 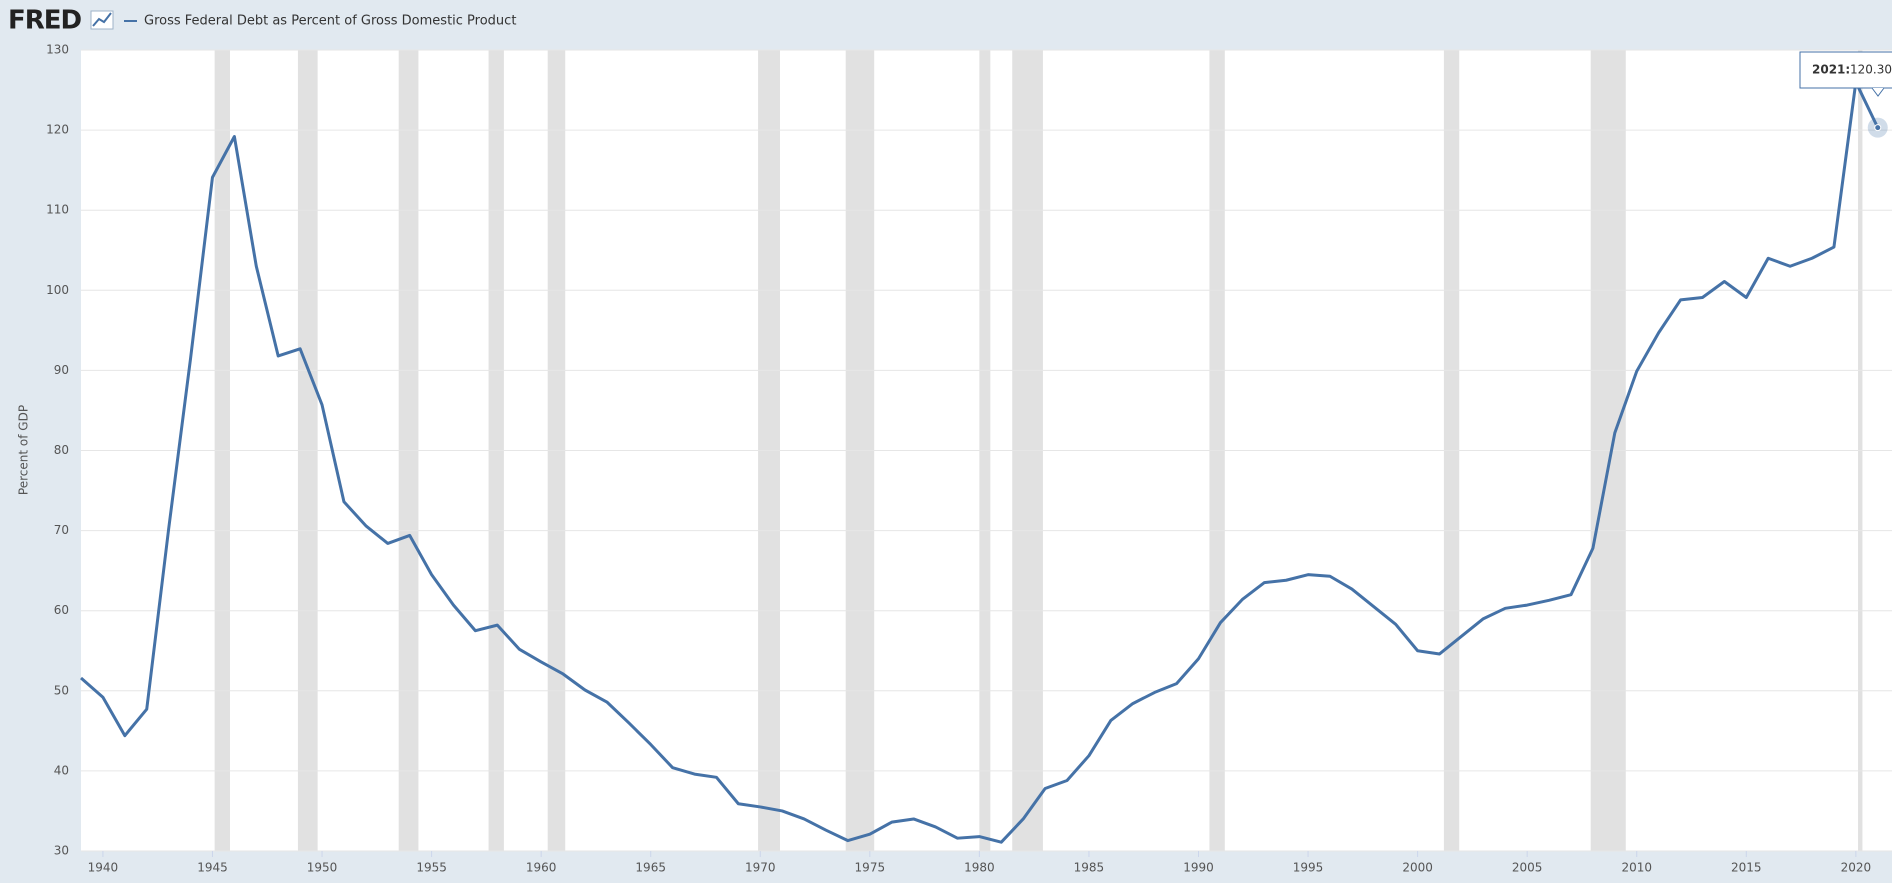 I want to click on logo: FRED, so click(x=45, y=21).